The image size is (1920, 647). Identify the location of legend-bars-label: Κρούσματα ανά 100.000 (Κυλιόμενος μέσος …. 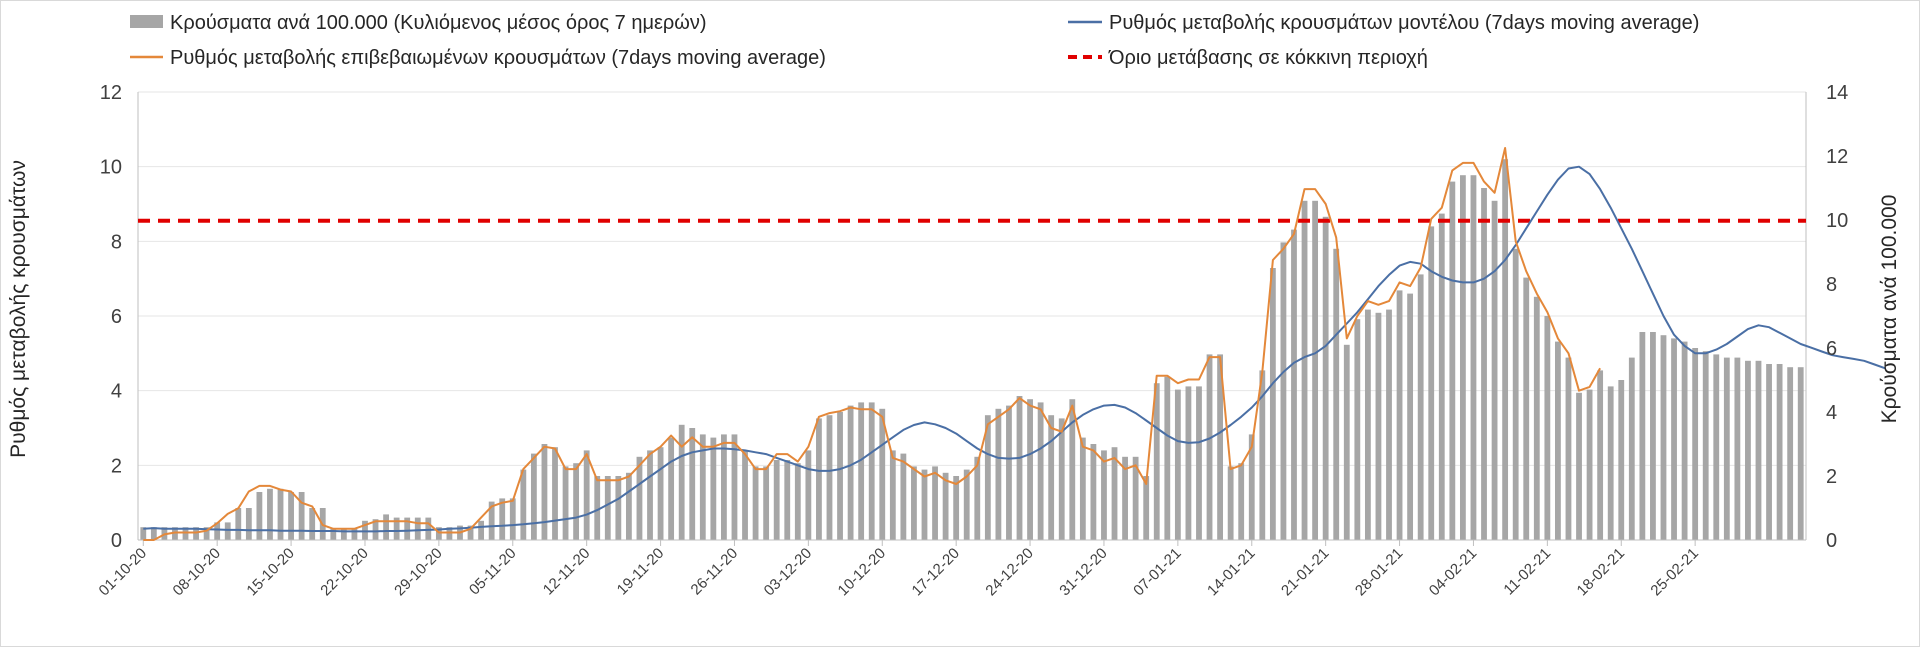
(438, 23).